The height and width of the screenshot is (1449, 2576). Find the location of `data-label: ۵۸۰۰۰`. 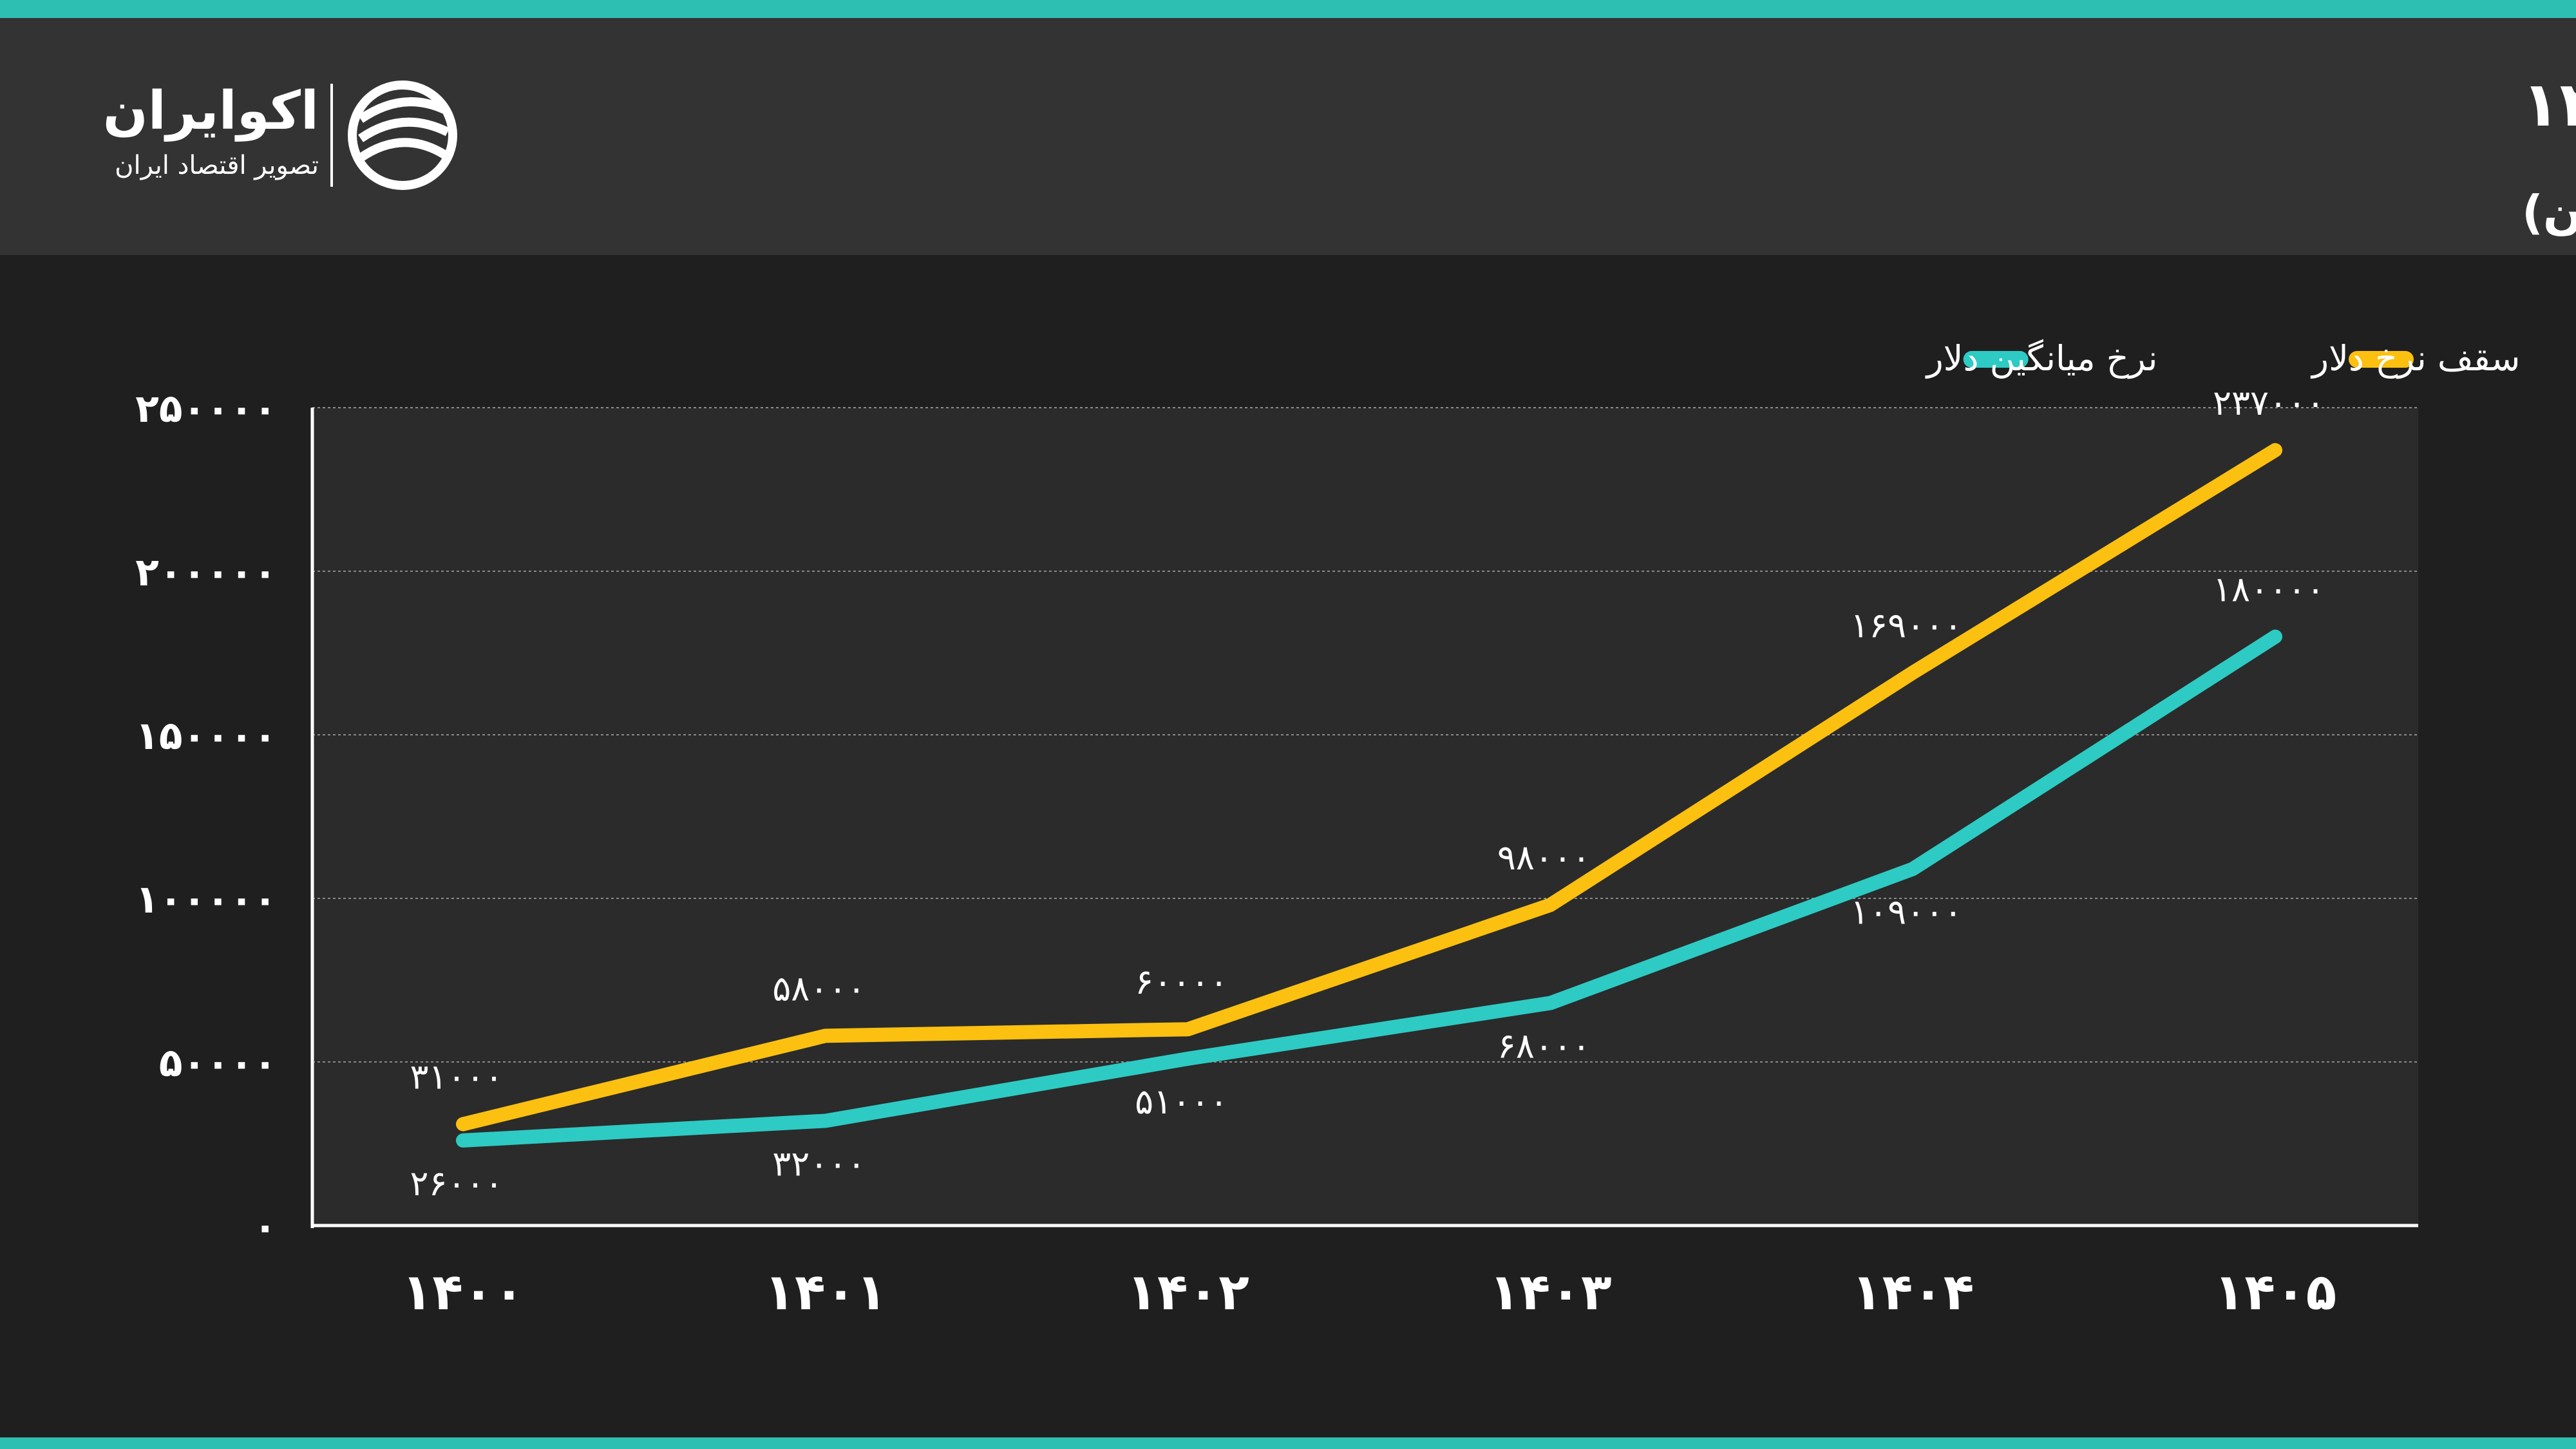

data-label: ۵۸۰۰۰ is located at coordinates (819, 988).